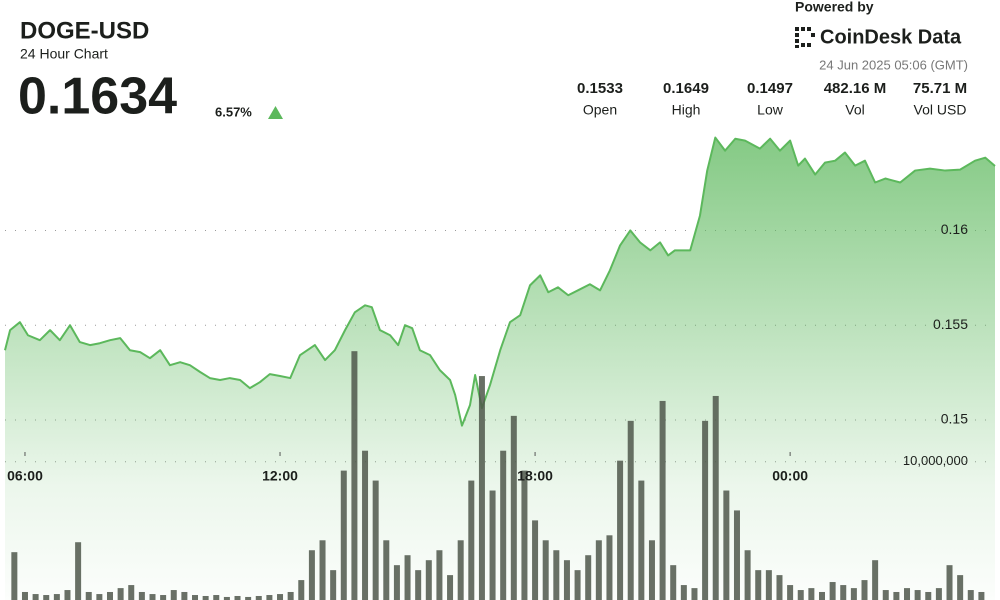  What do you see at coordinates (686, 110) in the screenshot?
I see `stat-label: High` at bounding box center [686, 110].